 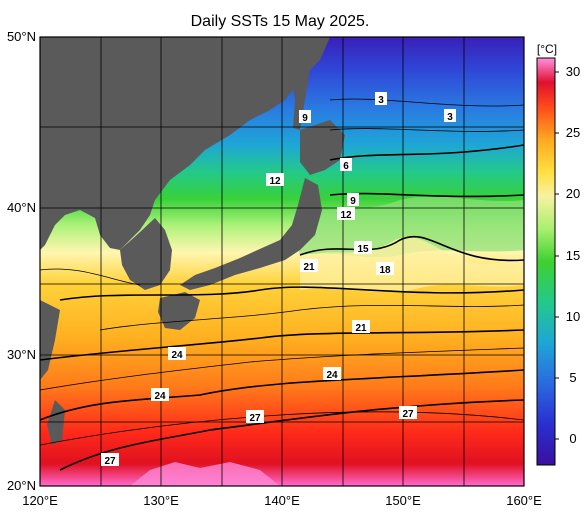 What do you see at coordinates (573, 255) in the screenshot?
I see `colorbar-tick-label: 15` at bounding box center [573, 255].